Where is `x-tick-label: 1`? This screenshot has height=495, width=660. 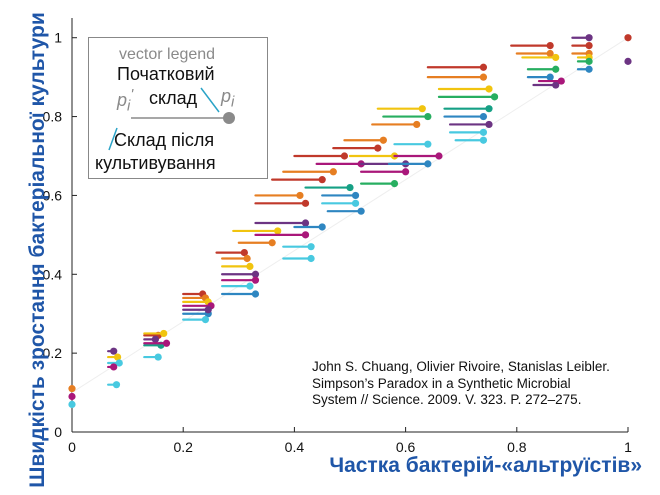
x-tick-label: 1 is located at coordinates (628, 447).